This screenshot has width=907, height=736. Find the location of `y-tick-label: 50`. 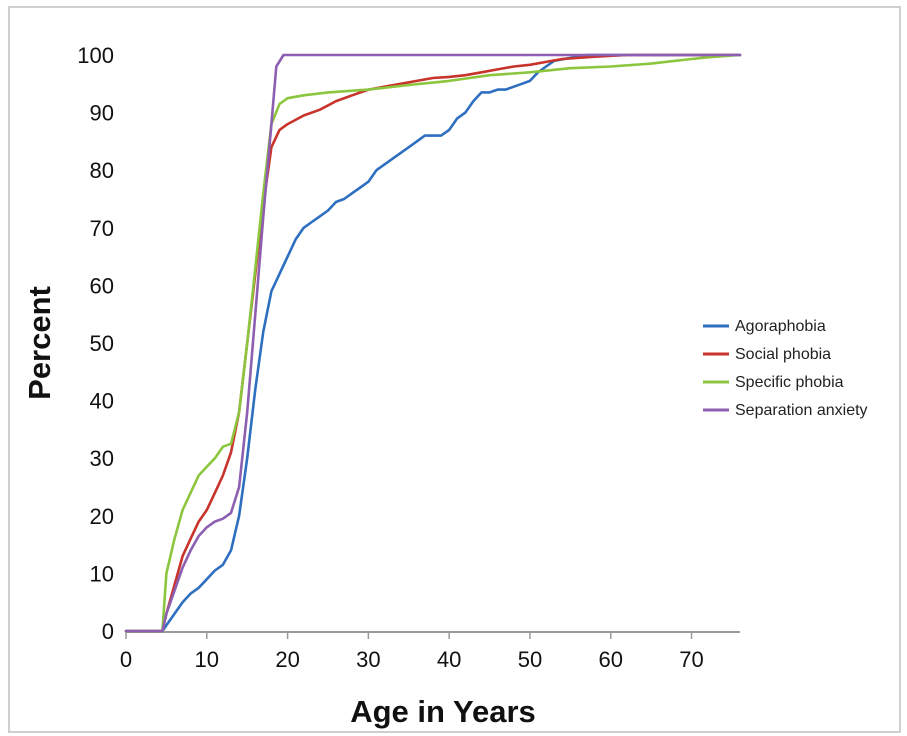

y-tick-label: 50 is located at coordinates (102, 343).